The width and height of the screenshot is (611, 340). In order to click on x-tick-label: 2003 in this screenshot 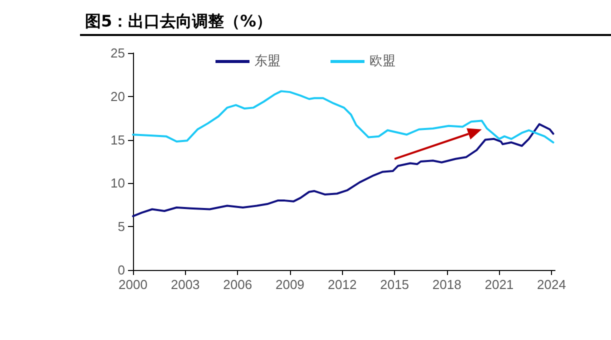, I will do `click(185, 284)`.